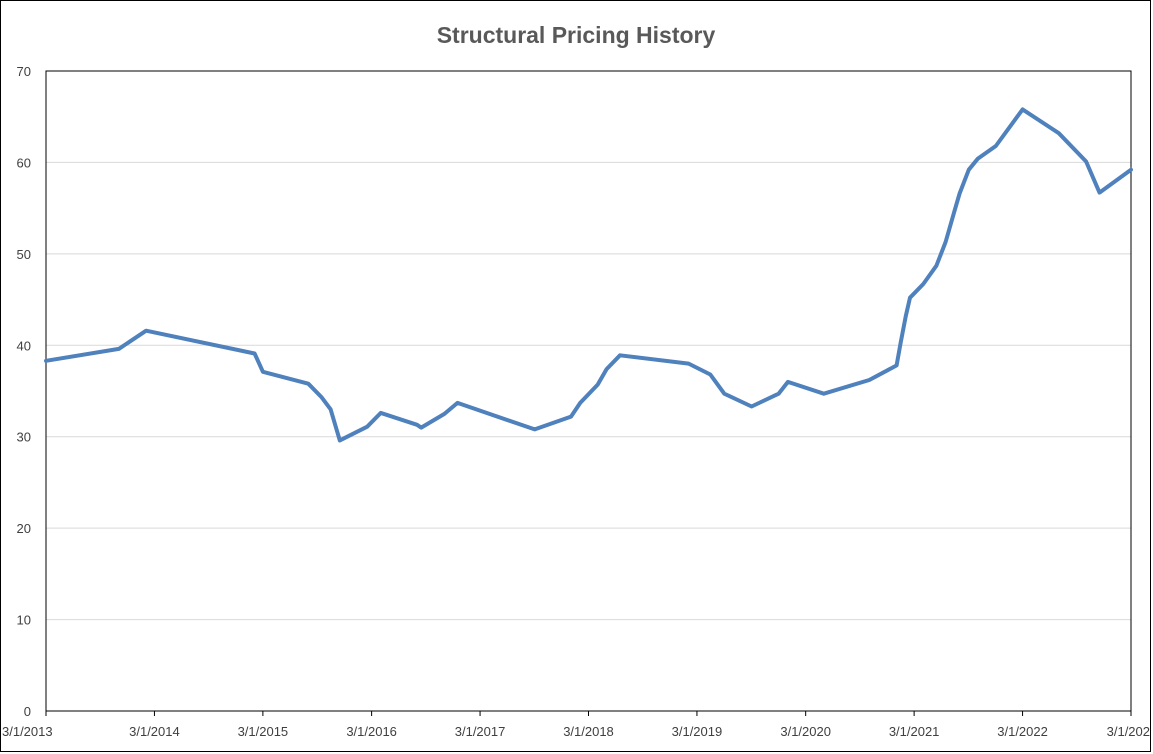 Image resolution: width=1153 pixels, height=754 pixels. Describe the element at coordinates (24, 391) in the screenshot. I see `y-axis-ticks: 0 10 20 30 40 50 60 70` at that location.